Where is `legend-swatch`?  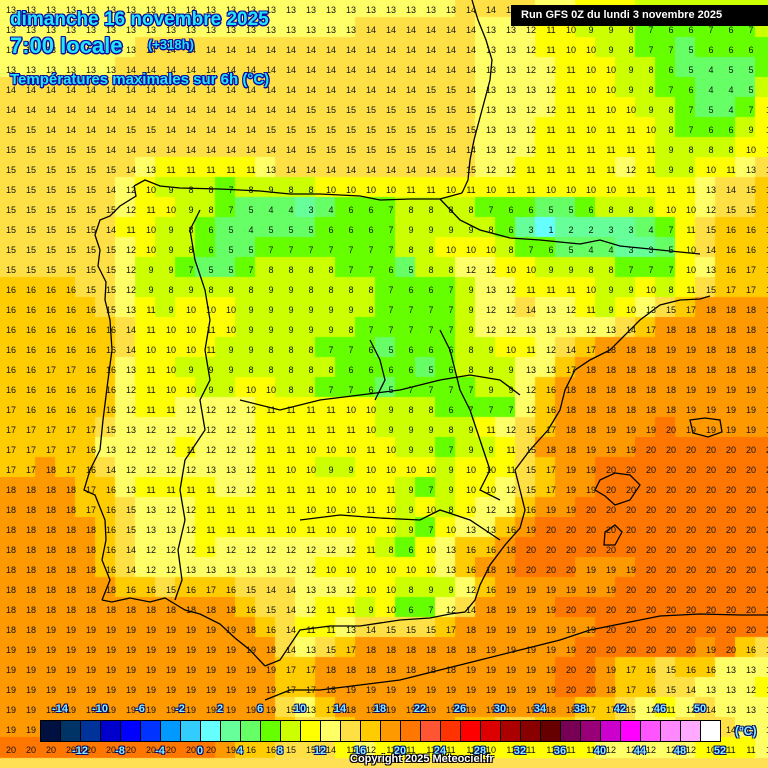
legend-swatch is located at coordinates (491, 731).